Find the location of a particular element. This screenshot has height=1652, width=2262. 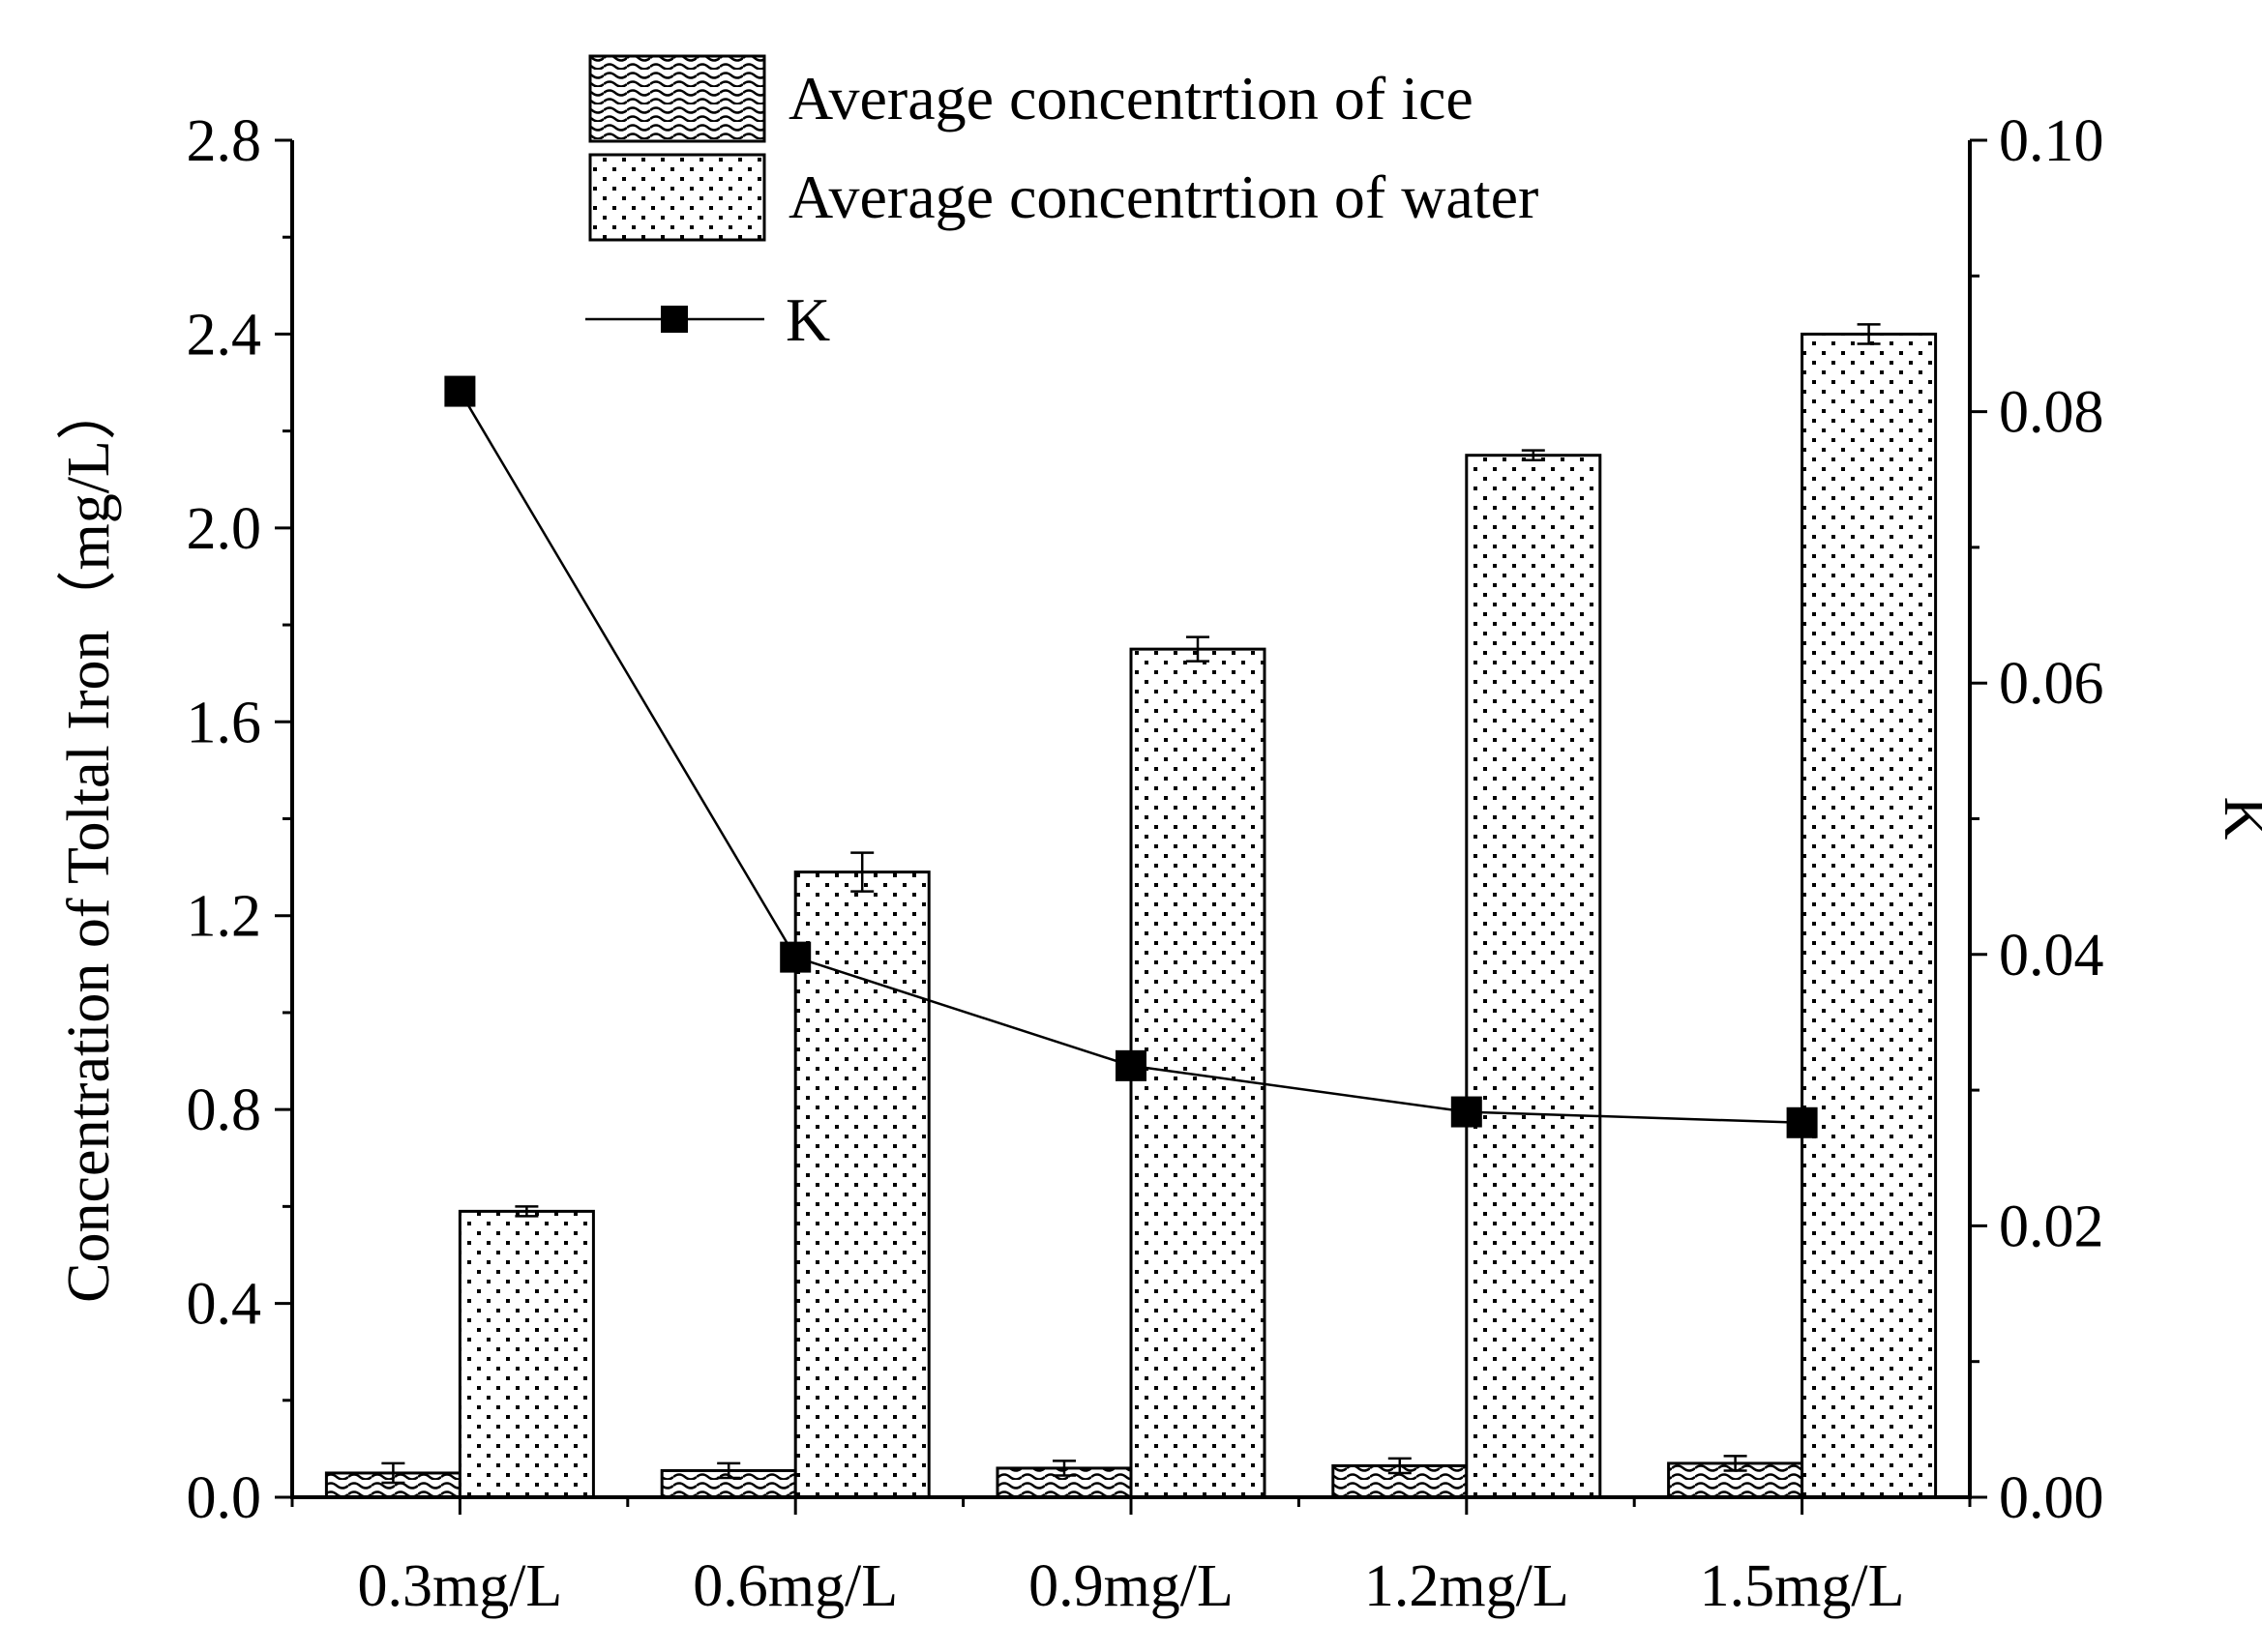

left-axis-title: Concentration of Toltal Iron（mg/L） is located at coordinates (89, 841).